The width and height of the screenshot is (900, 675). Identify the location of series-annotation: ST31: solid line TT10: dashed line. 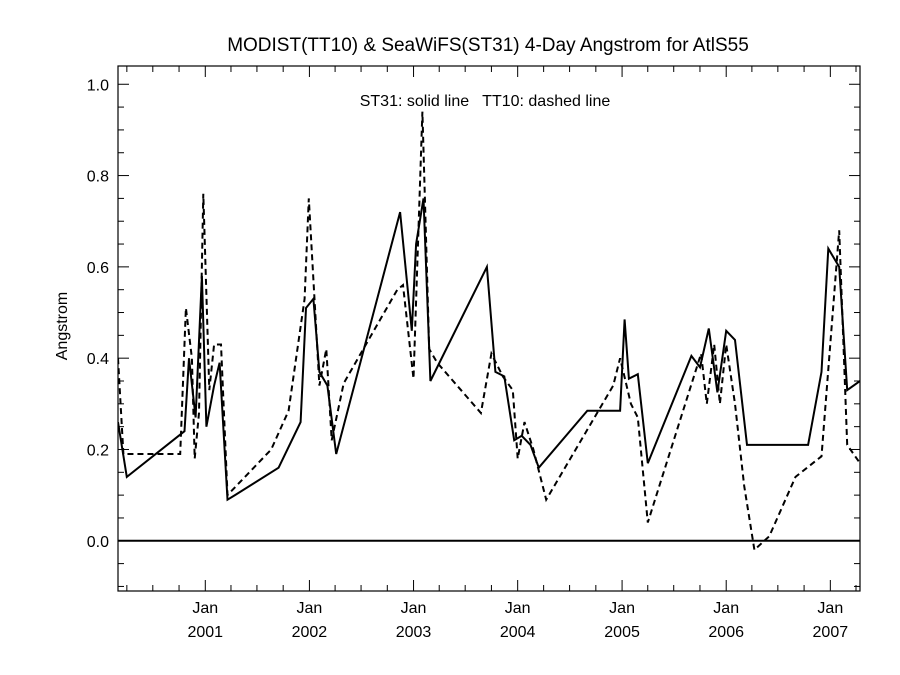
(485, 101).